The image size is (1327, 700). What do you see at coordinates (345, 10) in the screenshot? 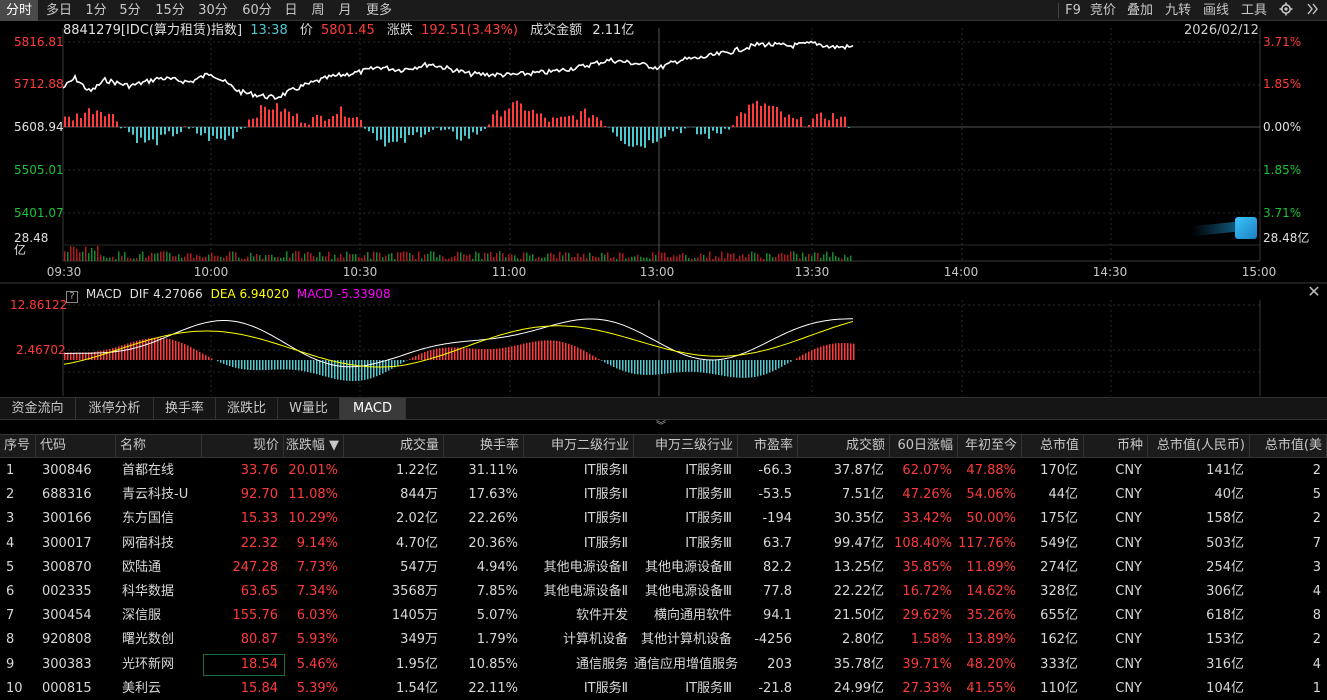
I see `tab-monthly: 月` at bounding box center [345, 10].